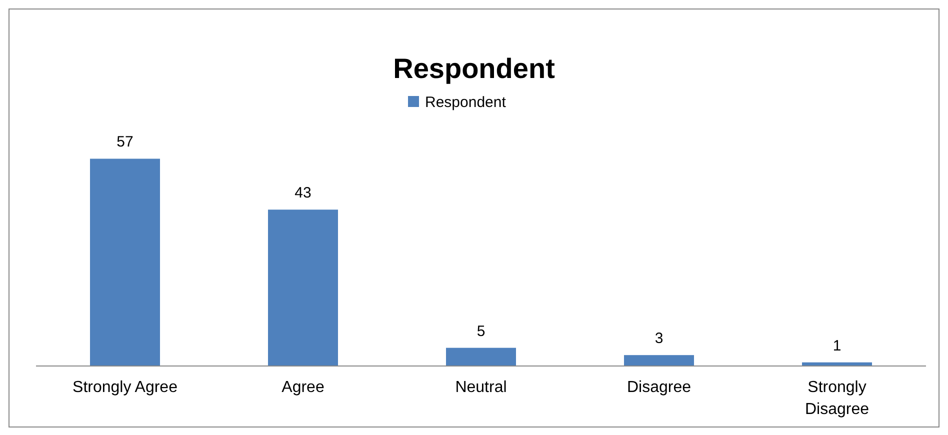  I want to click on data-label: 43, so click(303, 193).